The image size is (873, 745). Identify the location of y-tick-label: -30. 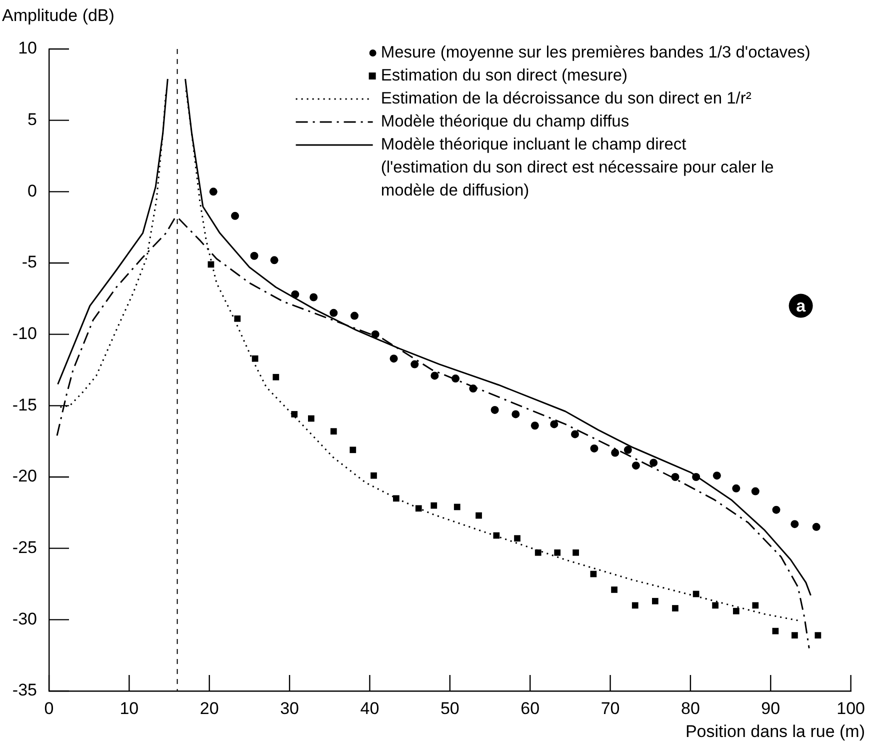
(24, 618).